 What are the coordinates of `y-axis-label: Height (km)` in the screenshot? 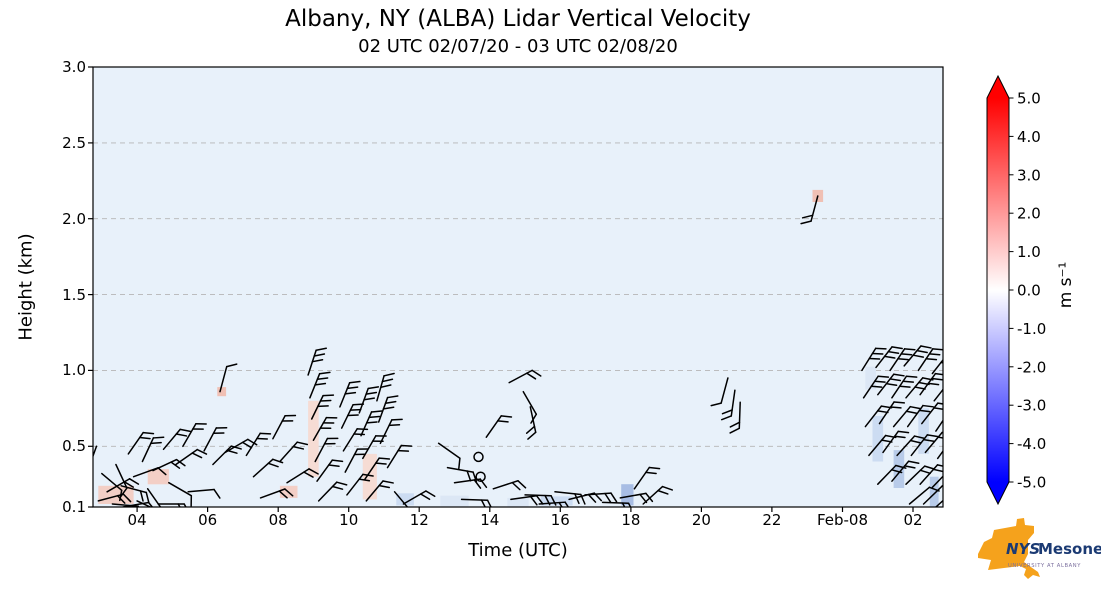 It's located at (26, 287).